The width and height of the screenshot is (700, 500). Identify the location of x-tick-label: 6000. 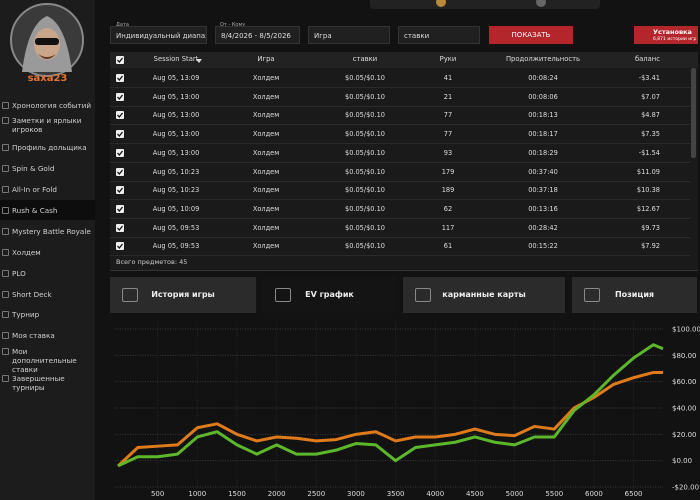
(594, 494).